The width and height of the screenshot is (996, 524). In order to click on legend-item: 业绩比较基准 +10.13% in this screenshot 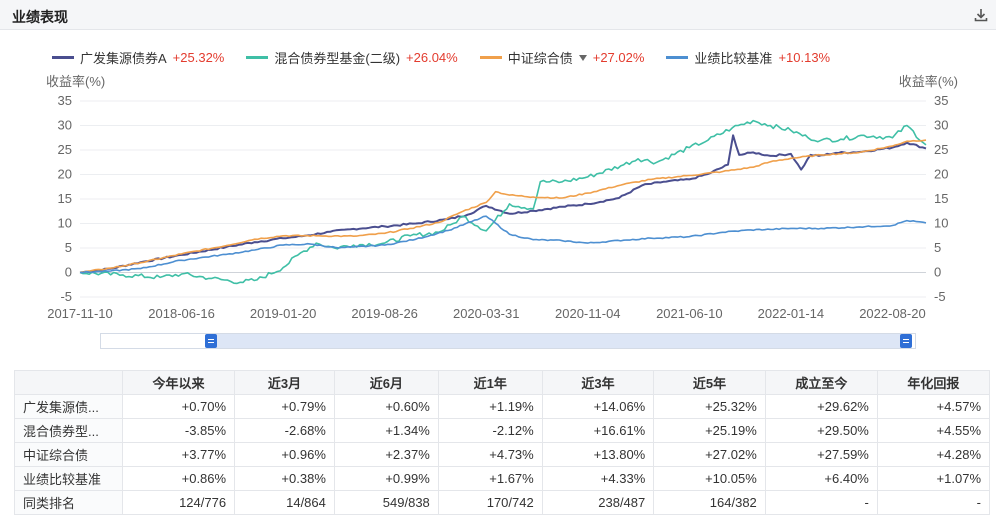, I will do `click(748, 57)`.